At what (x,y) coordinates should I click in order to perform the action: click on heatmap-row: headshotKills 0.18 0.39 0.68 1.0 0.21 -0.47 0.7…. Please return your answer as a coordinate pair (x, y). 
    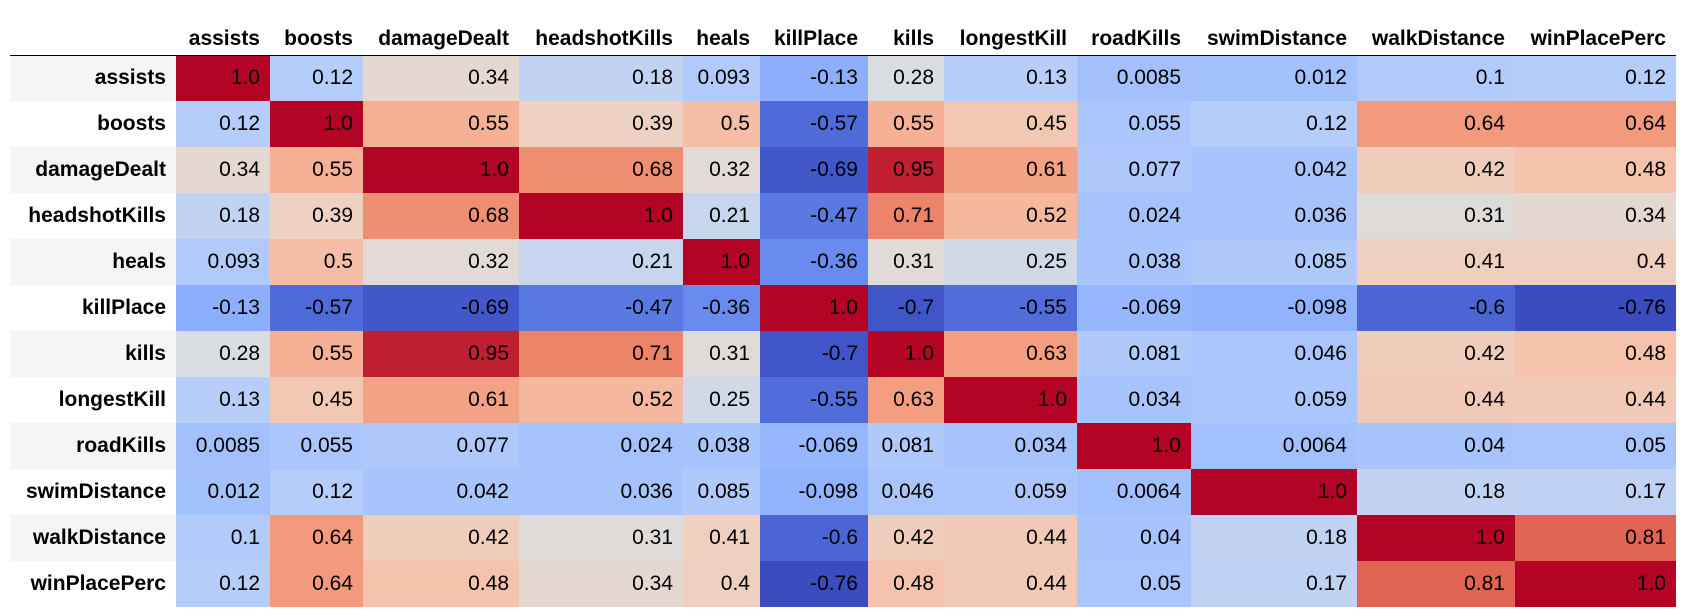
    Looking at the image, I should click on (843, 216).